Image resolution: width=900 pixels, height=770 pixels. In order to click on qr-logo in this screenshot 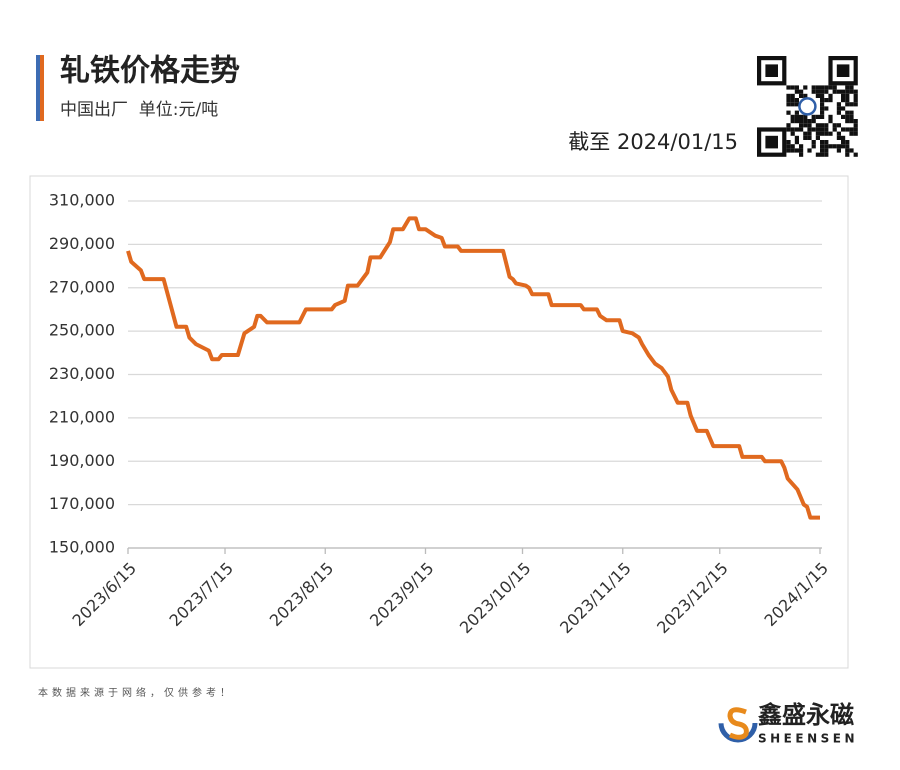, I will do `click(807, 106)`.